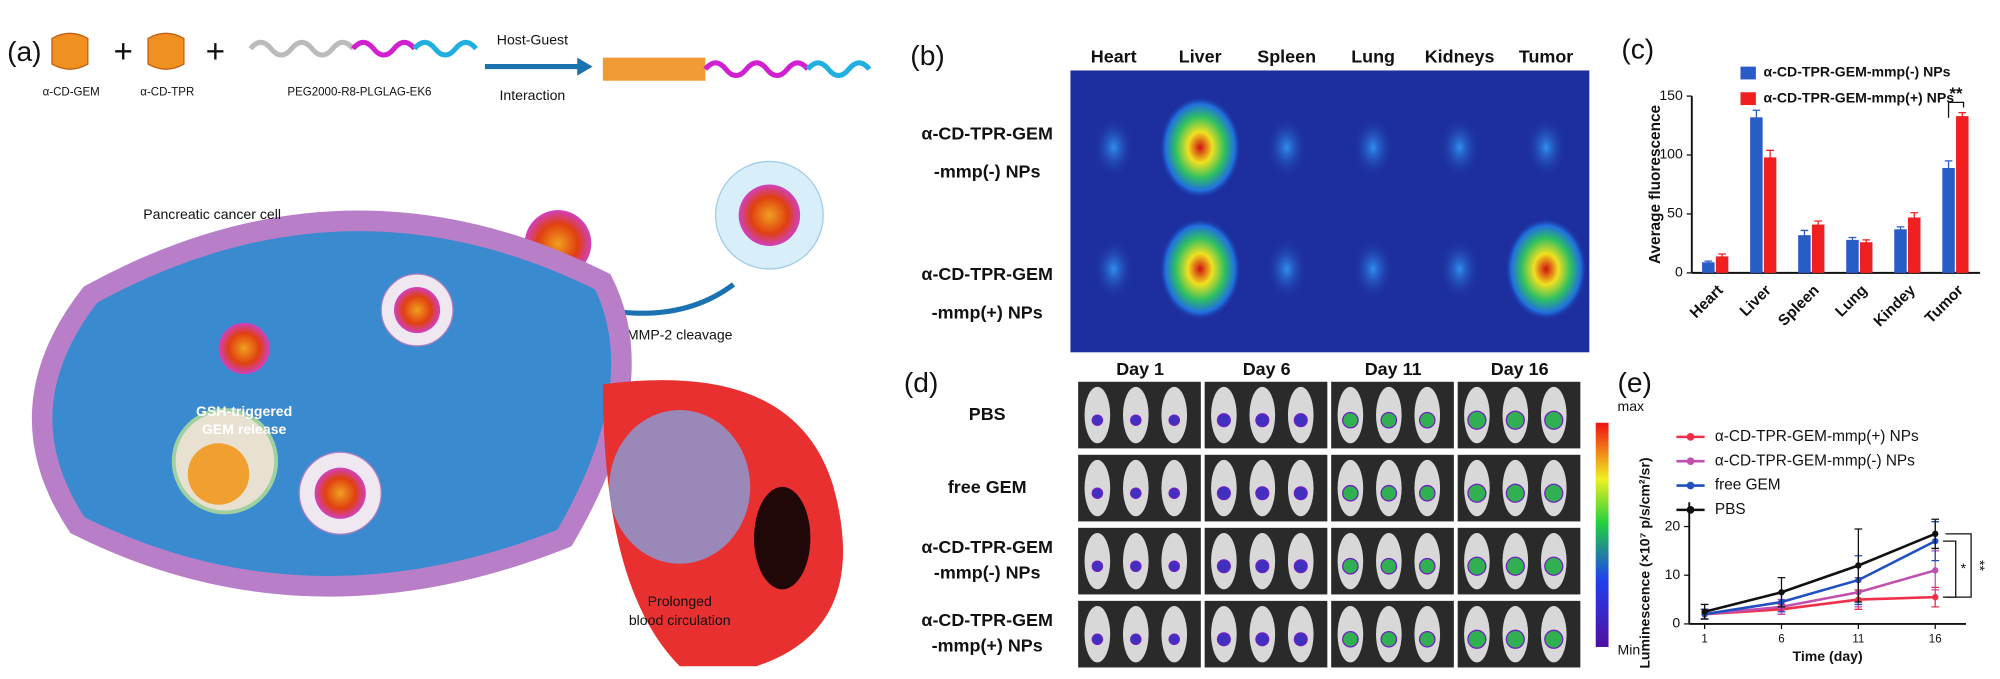 This screenshot has height=679, width=2000. Describe the element at coordinates (1944, 304) in the screenshot. I see `x-tick-label: Tumor` at that location.